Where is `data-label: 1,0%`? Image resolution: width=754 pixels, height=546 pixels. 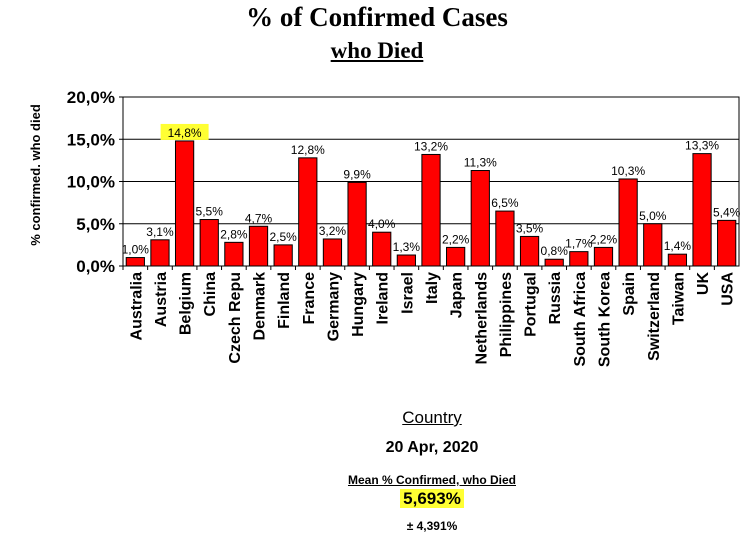 data-label: 1,0% is located at coordinates (136, 250).